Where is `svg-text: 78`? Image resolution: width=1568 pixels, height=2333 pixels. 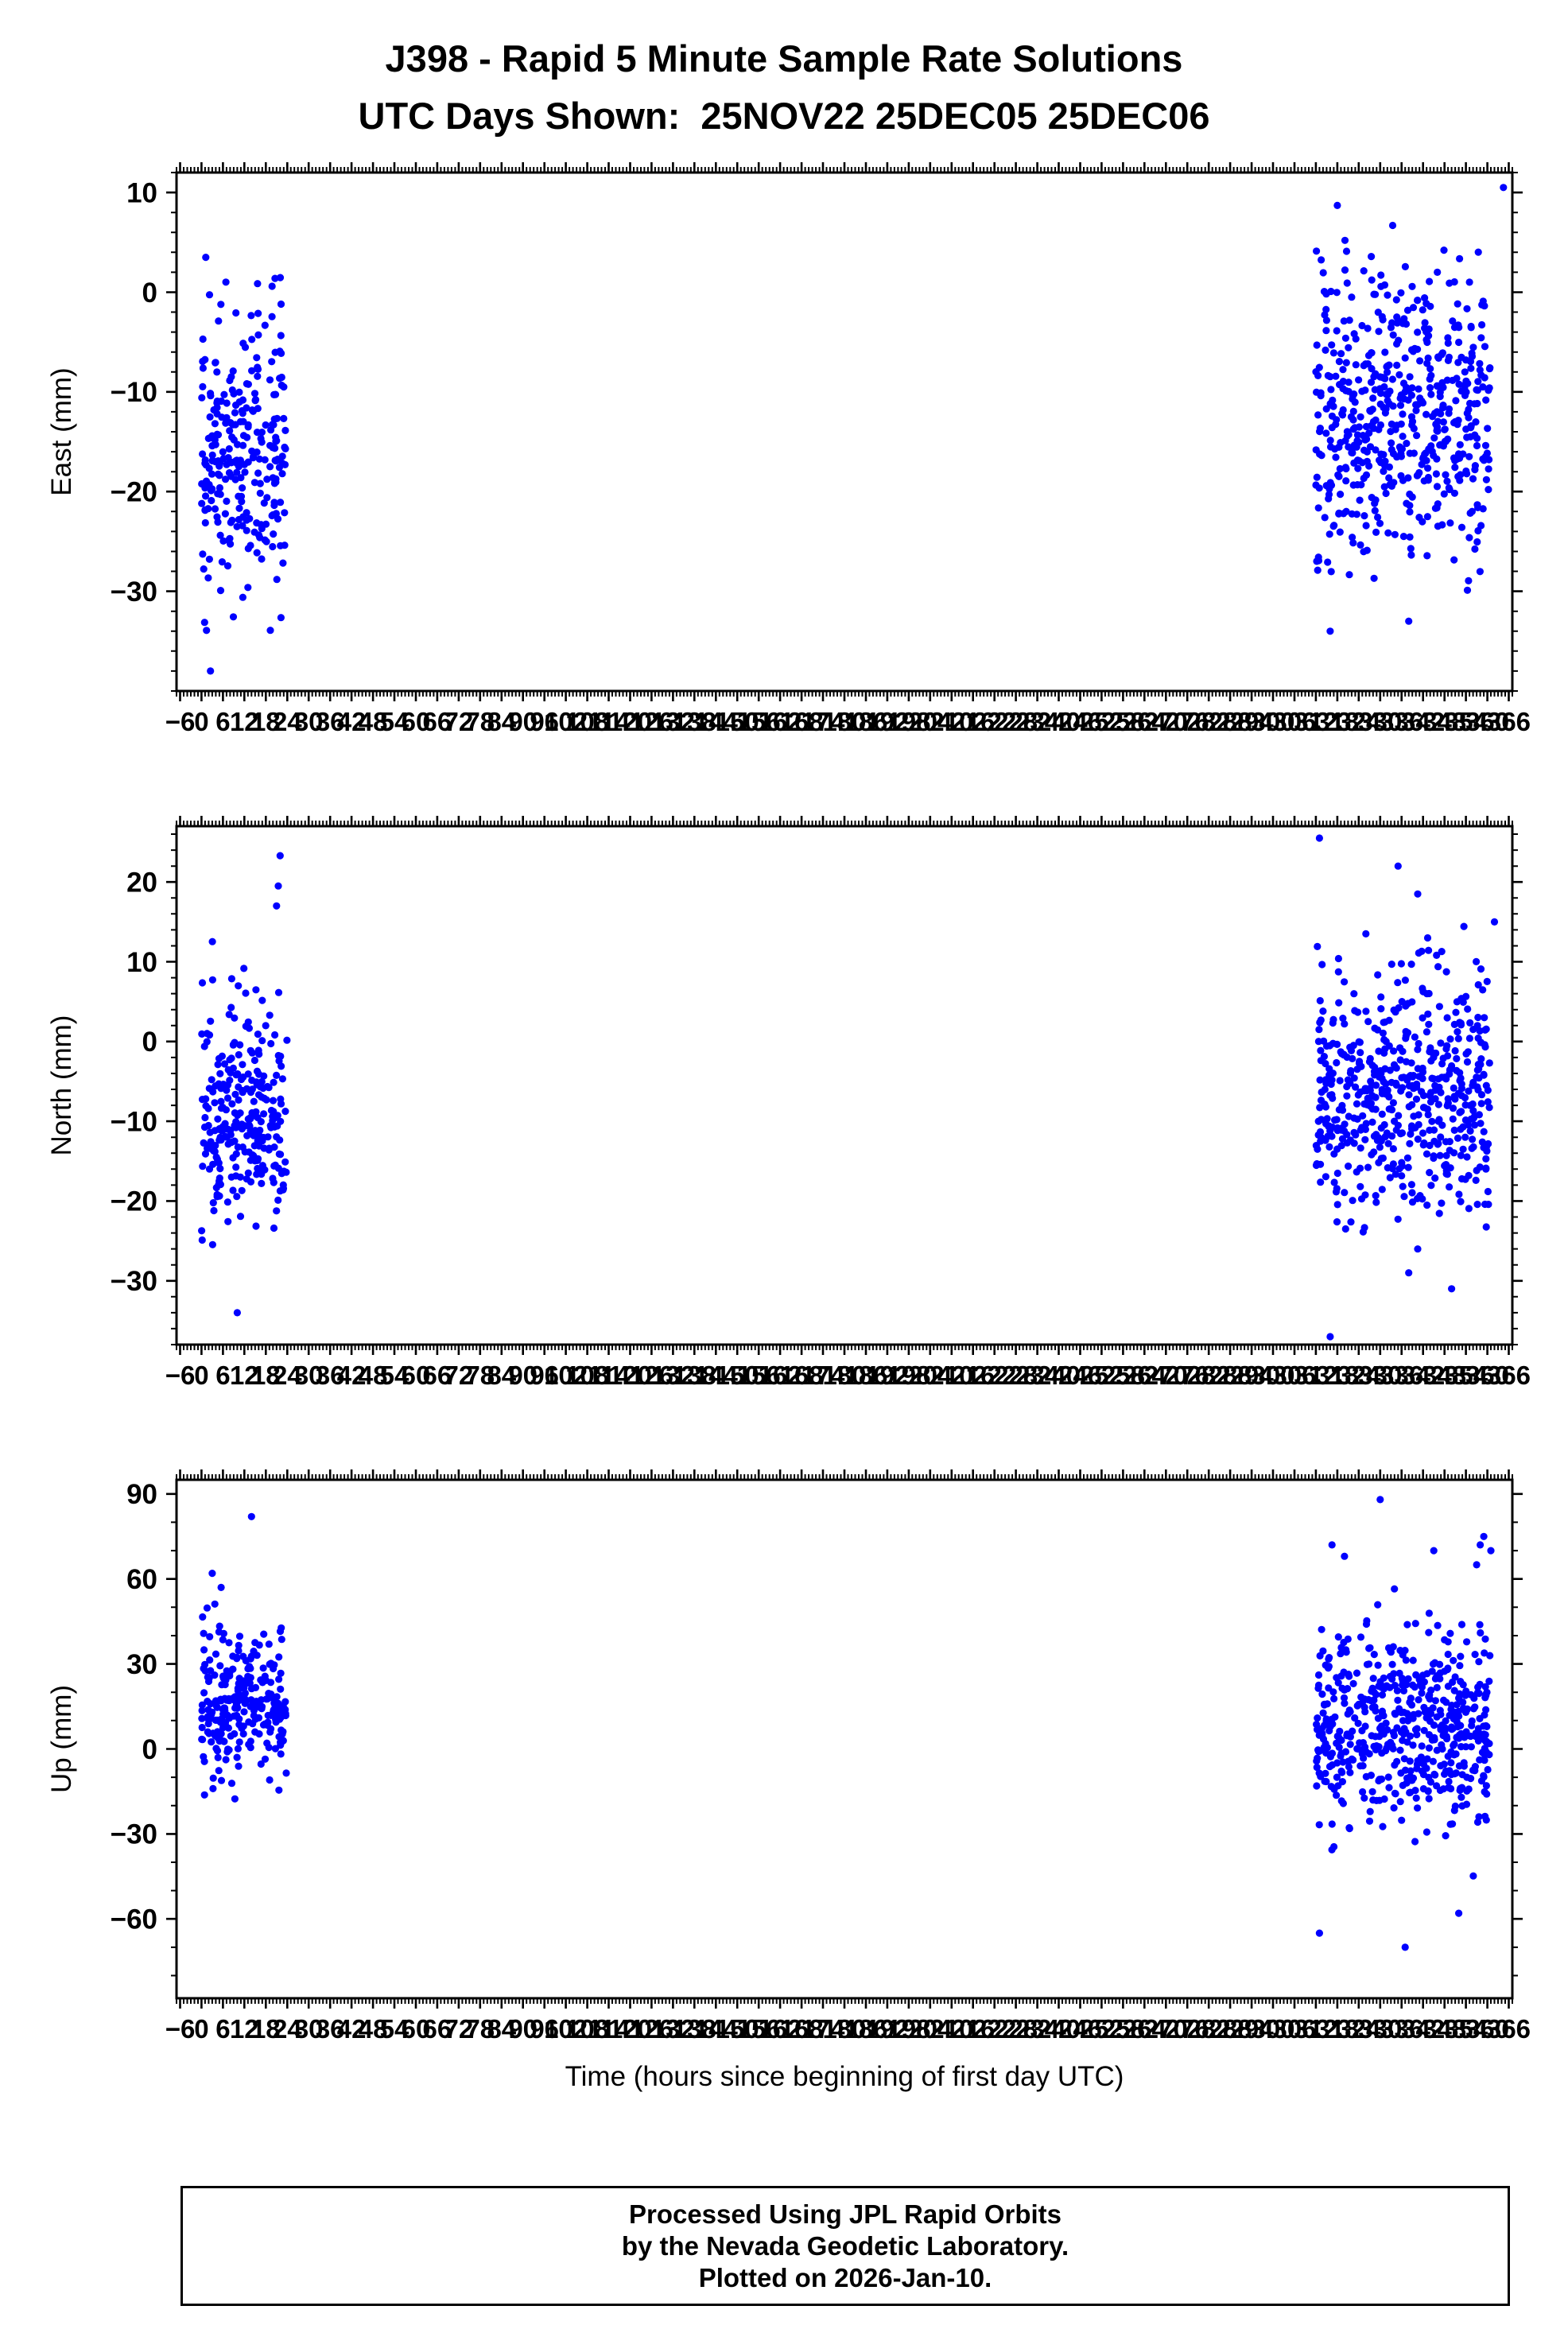
svg-text: 78 is located at coordinates (480, 1375).